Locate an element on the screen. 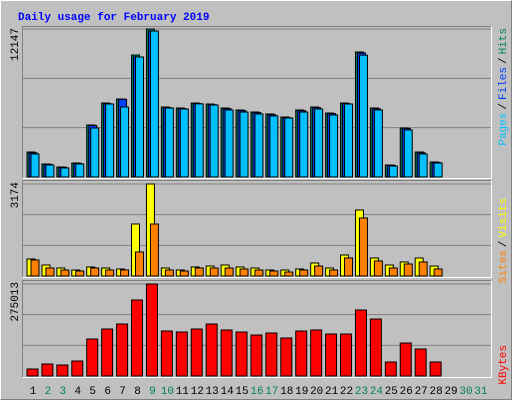 The width and height of the screenshot is (512, 400). x-tick-label: 21 is located at coordinates (332, 392).